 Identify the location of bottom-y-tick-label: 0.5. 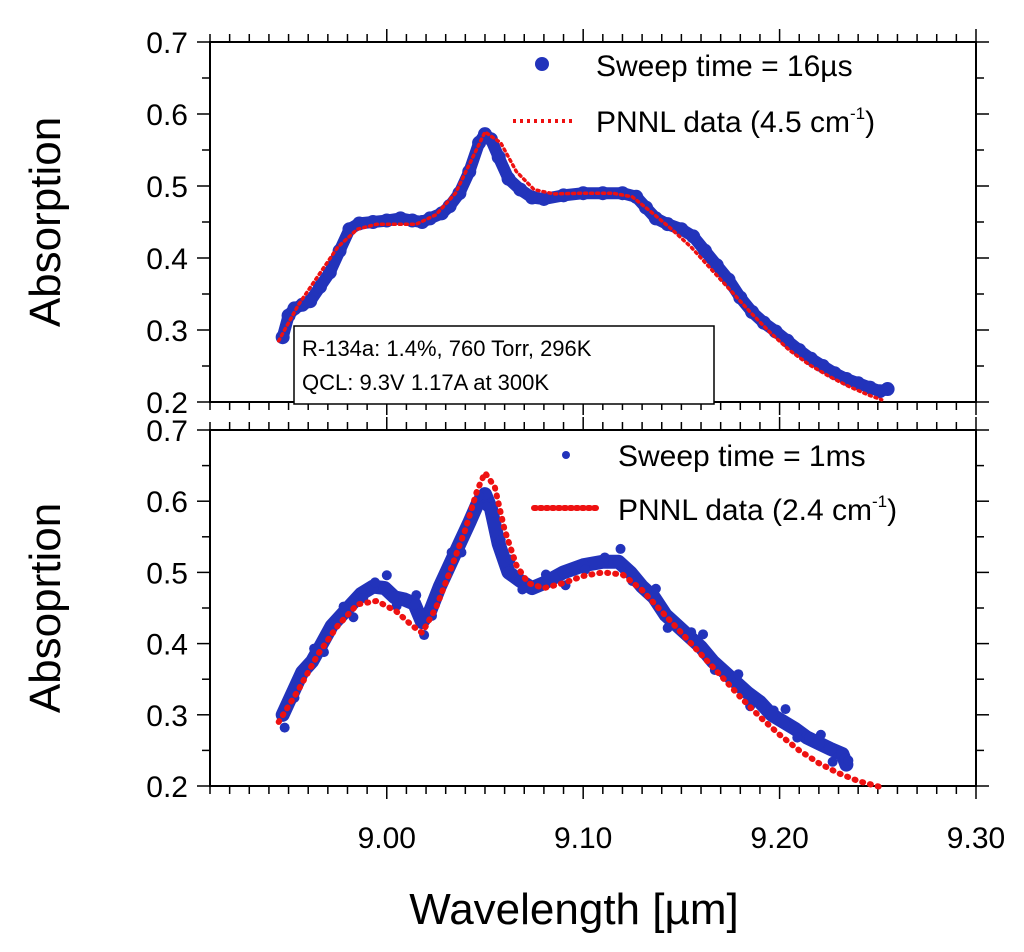
(167, 573).